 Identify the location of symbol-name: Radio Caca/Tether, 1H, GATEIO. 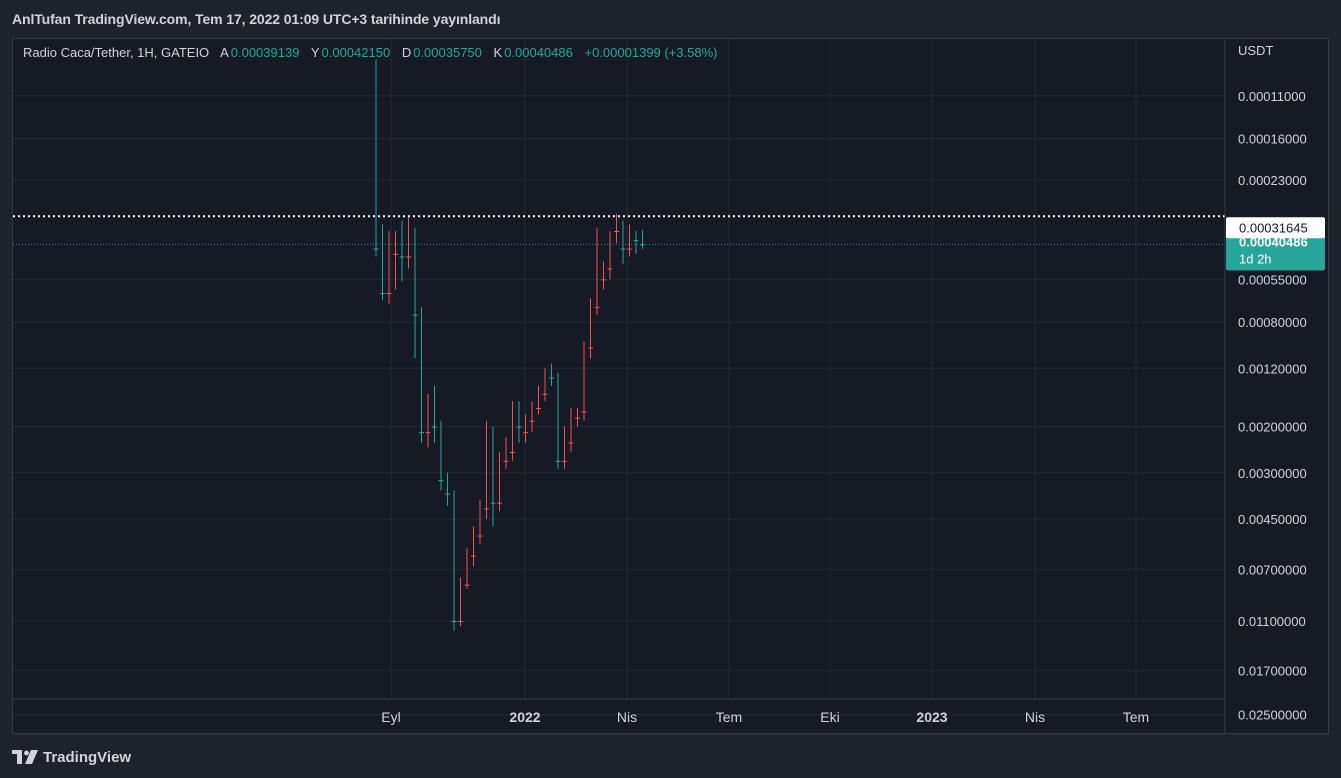
(116, 52).